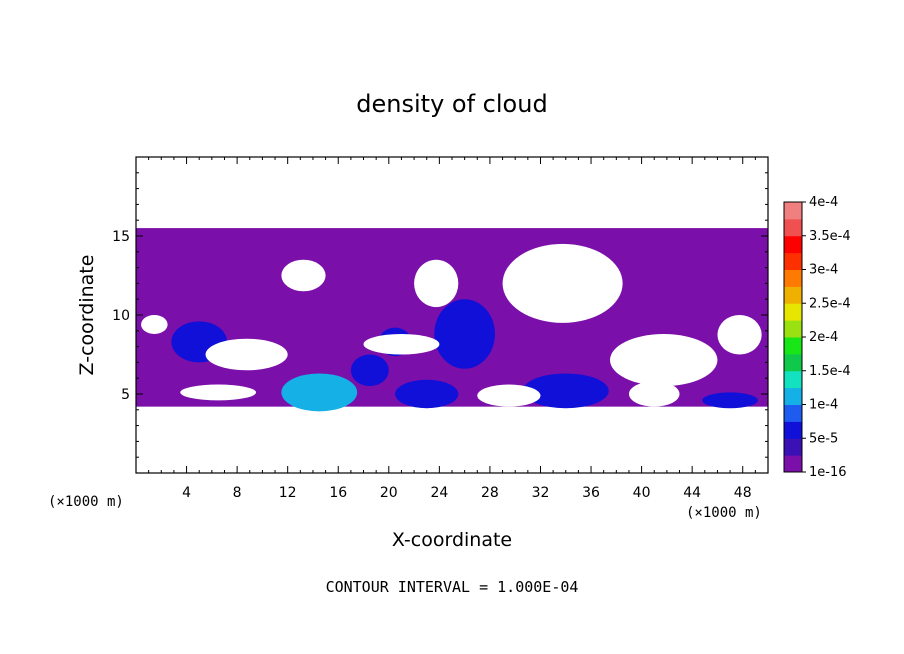 This screenshot has width=904, height=654. Describe the element at coordinates (830, 371) in the screenshot. I see `colorbar-label: 1.5e-4` at that location.